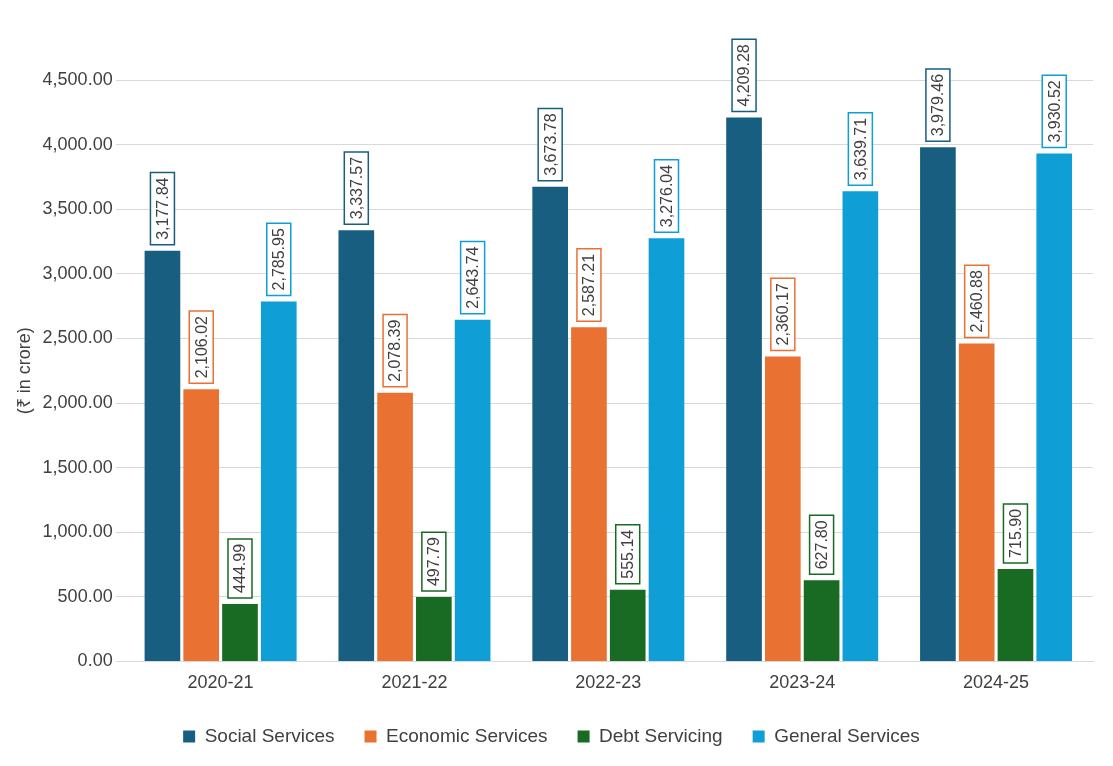 This screenshot has height=766, width=1113. Describe the element at coordinates (802, 682) in the screenshot. I see `x-tick-label: 2023-24` at that location.